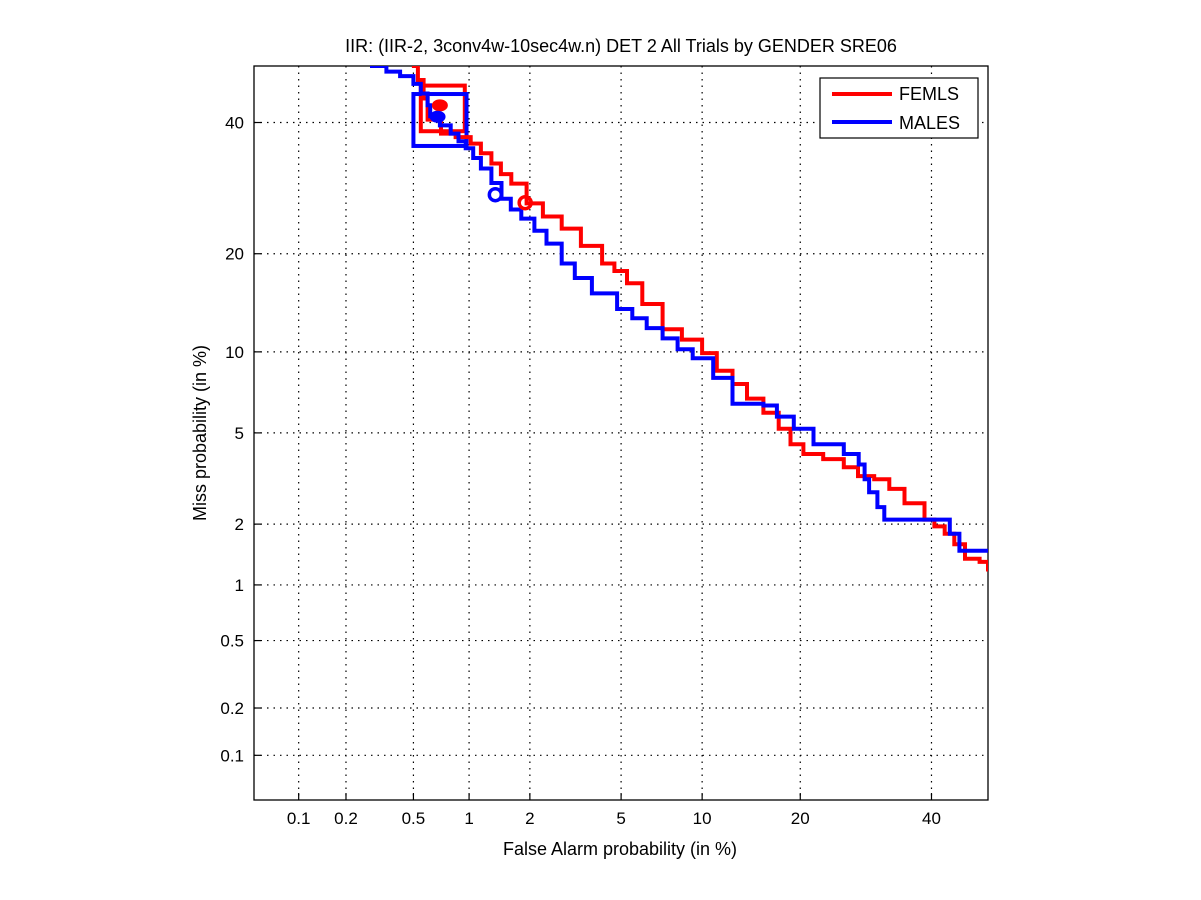  What do you see at coordinates (239, 585) in the screenshot?
I see `y-tick-label: 1` at bounding box center [239, 585].